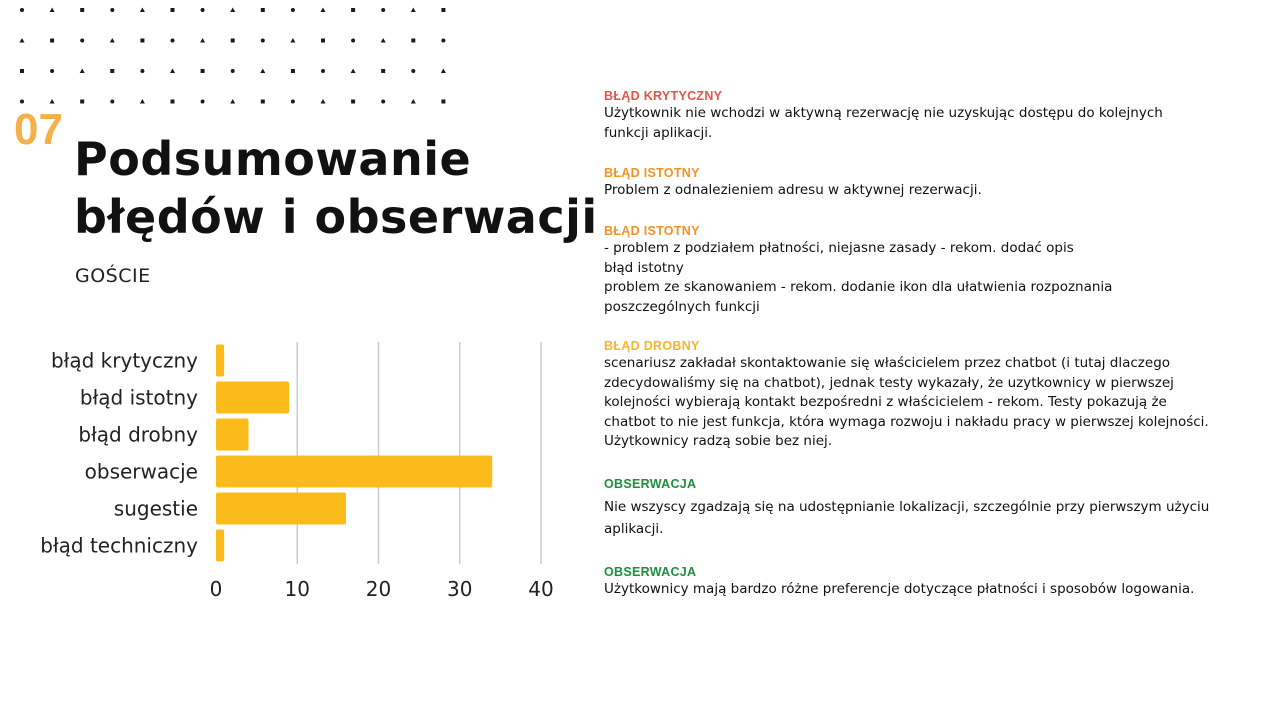 The height and width of the screenshot is (720, 1280). What do you see at coordinates (663, 96) in the screenshot?
I see `note-category: BŁĄD KRYTYCZNY` at bounding box center [663, 96].